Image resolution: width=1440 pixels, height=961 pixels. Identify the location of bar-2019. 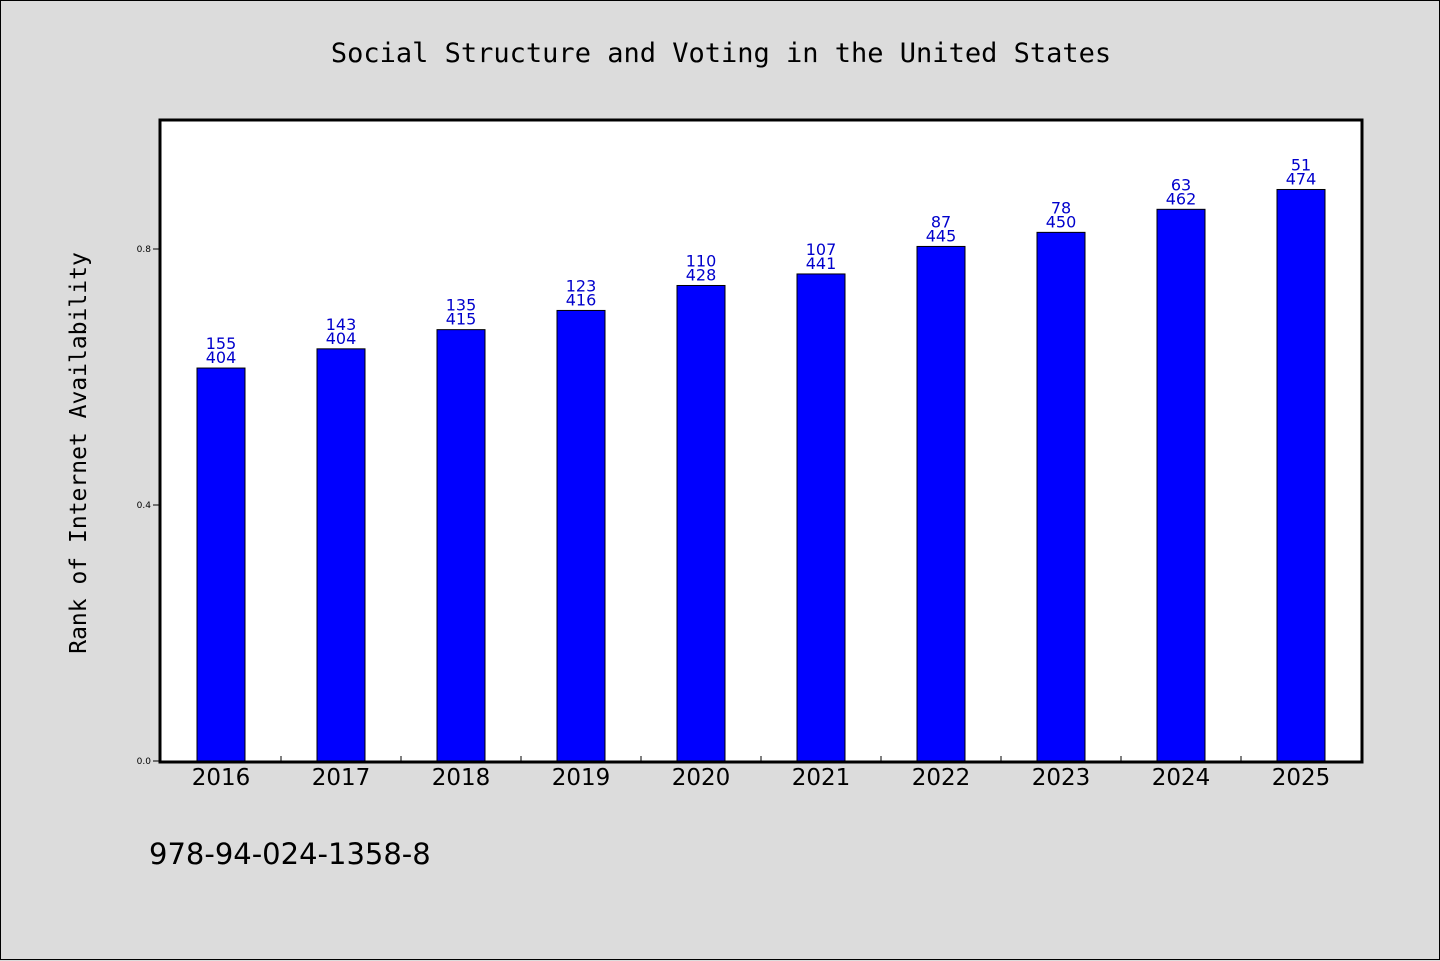
(581, 535).